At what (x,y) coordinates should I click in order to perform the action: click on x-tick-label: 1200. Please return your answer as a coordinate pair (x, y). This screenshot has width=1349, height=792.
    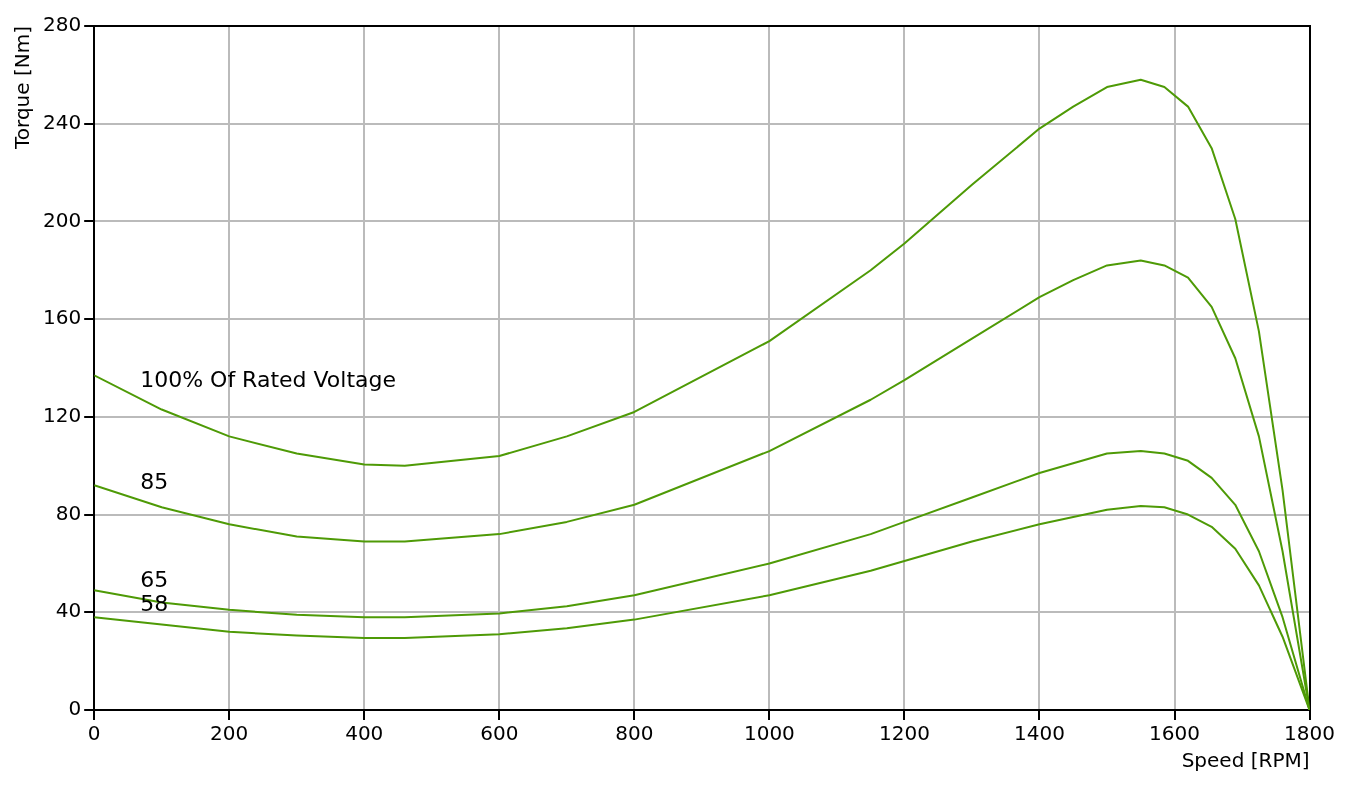
    Looking at the image, I should click on (904, 733).